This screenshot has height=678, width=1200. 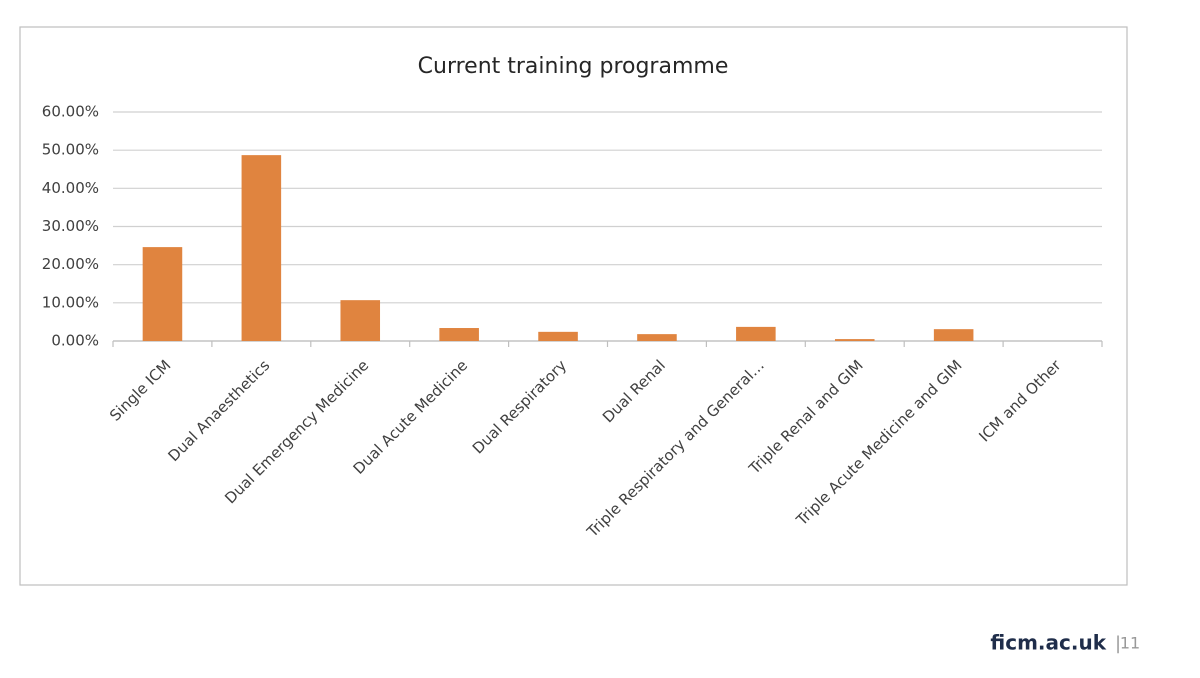 I want to click on footer-page: 11, so click(x=1130, y=643).